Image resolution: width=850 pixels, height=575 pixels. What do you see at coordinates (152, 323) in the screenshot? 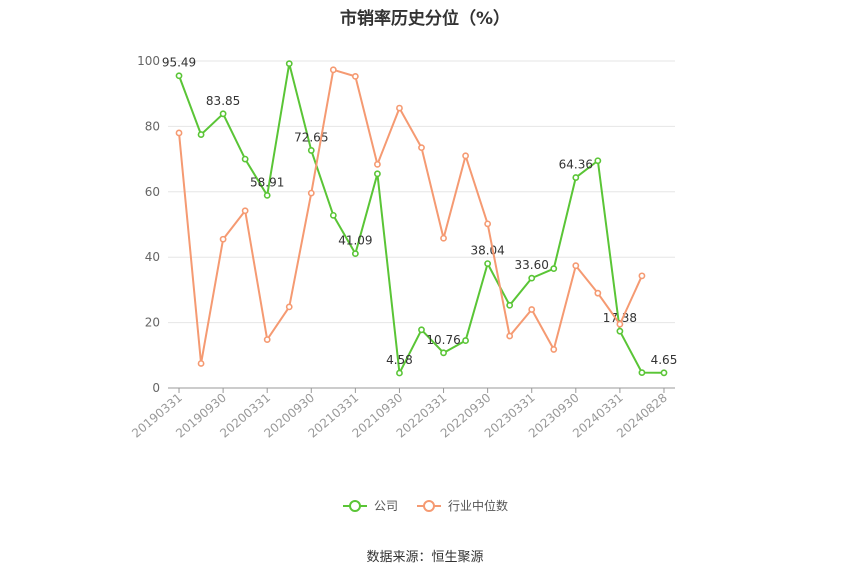
I see `y-tick-label: 20` at bounding box center [152, 323].